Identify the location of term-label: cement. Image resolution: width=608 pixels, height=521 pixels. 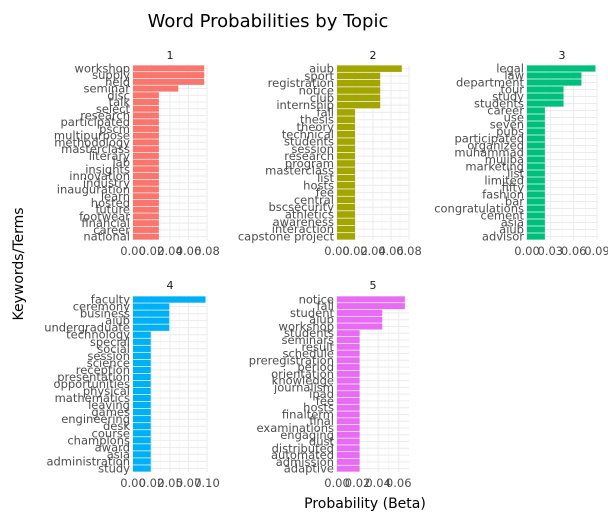
(503, 216).